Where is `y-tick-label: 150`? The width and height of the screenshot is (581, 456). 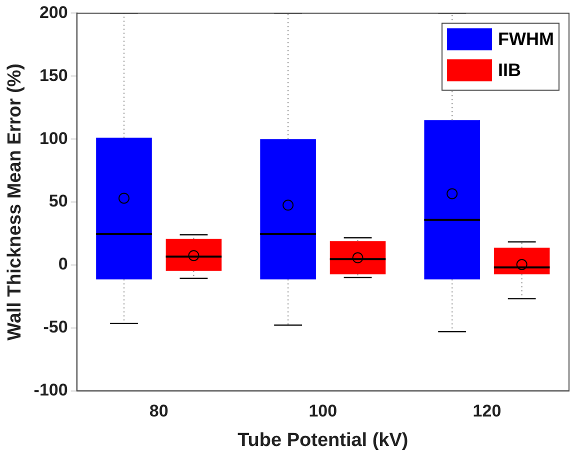 y-tick-label: 150 is located at coordinates (53, 75).